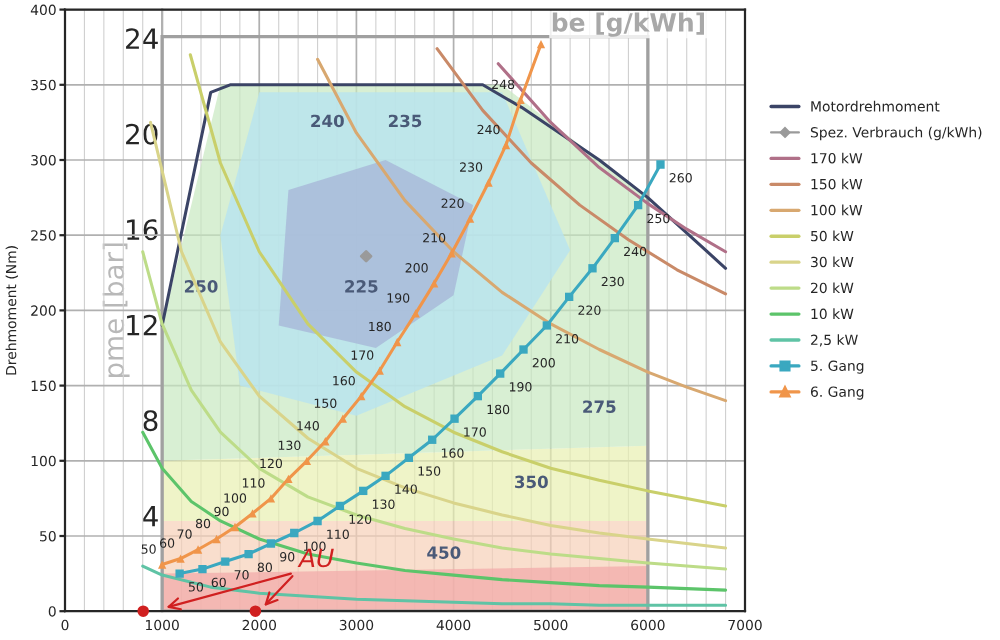 The height and width of the screenshot is (640, 1000). Describe the element at coordinates (142, 325) in the screenshot. I see `y2-tick-label: 12` at that location.